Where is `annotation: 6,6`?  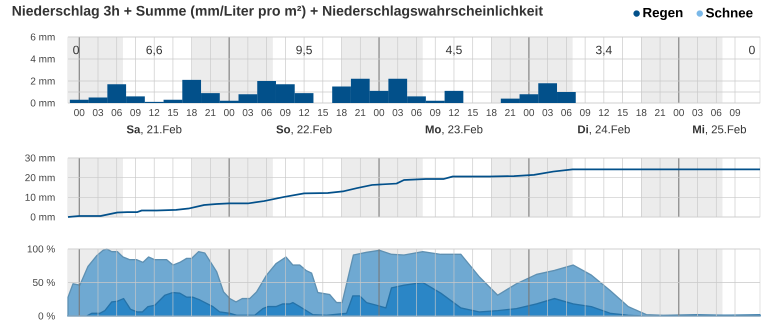
annotation: 6,6 is located at coordinates (154, 51).